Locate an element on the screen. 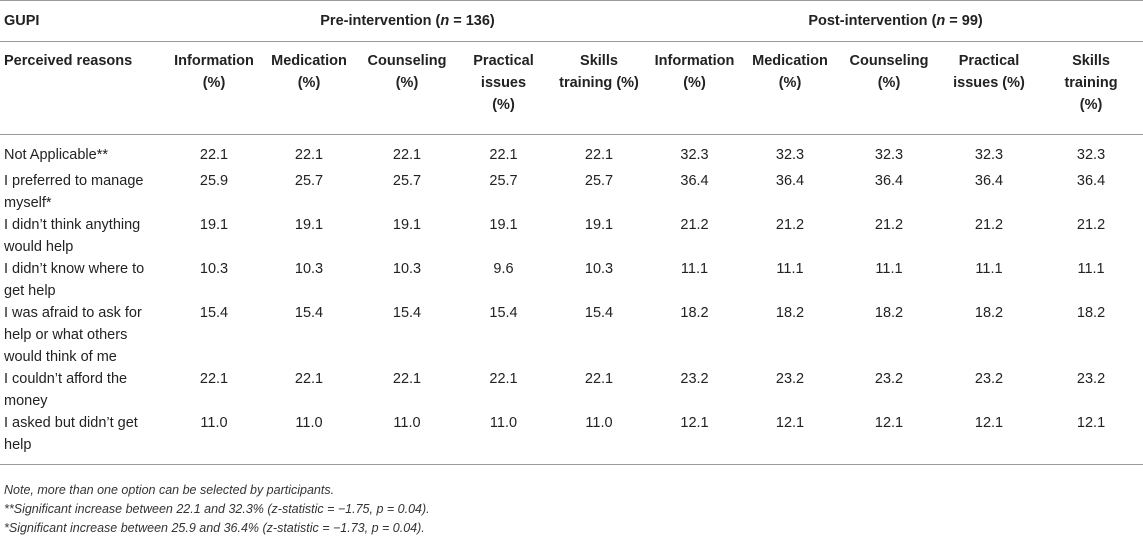 The height and width of the screenshot is (542, 1143). row-label: Not Applicable** is located at coordinates (83, 153).